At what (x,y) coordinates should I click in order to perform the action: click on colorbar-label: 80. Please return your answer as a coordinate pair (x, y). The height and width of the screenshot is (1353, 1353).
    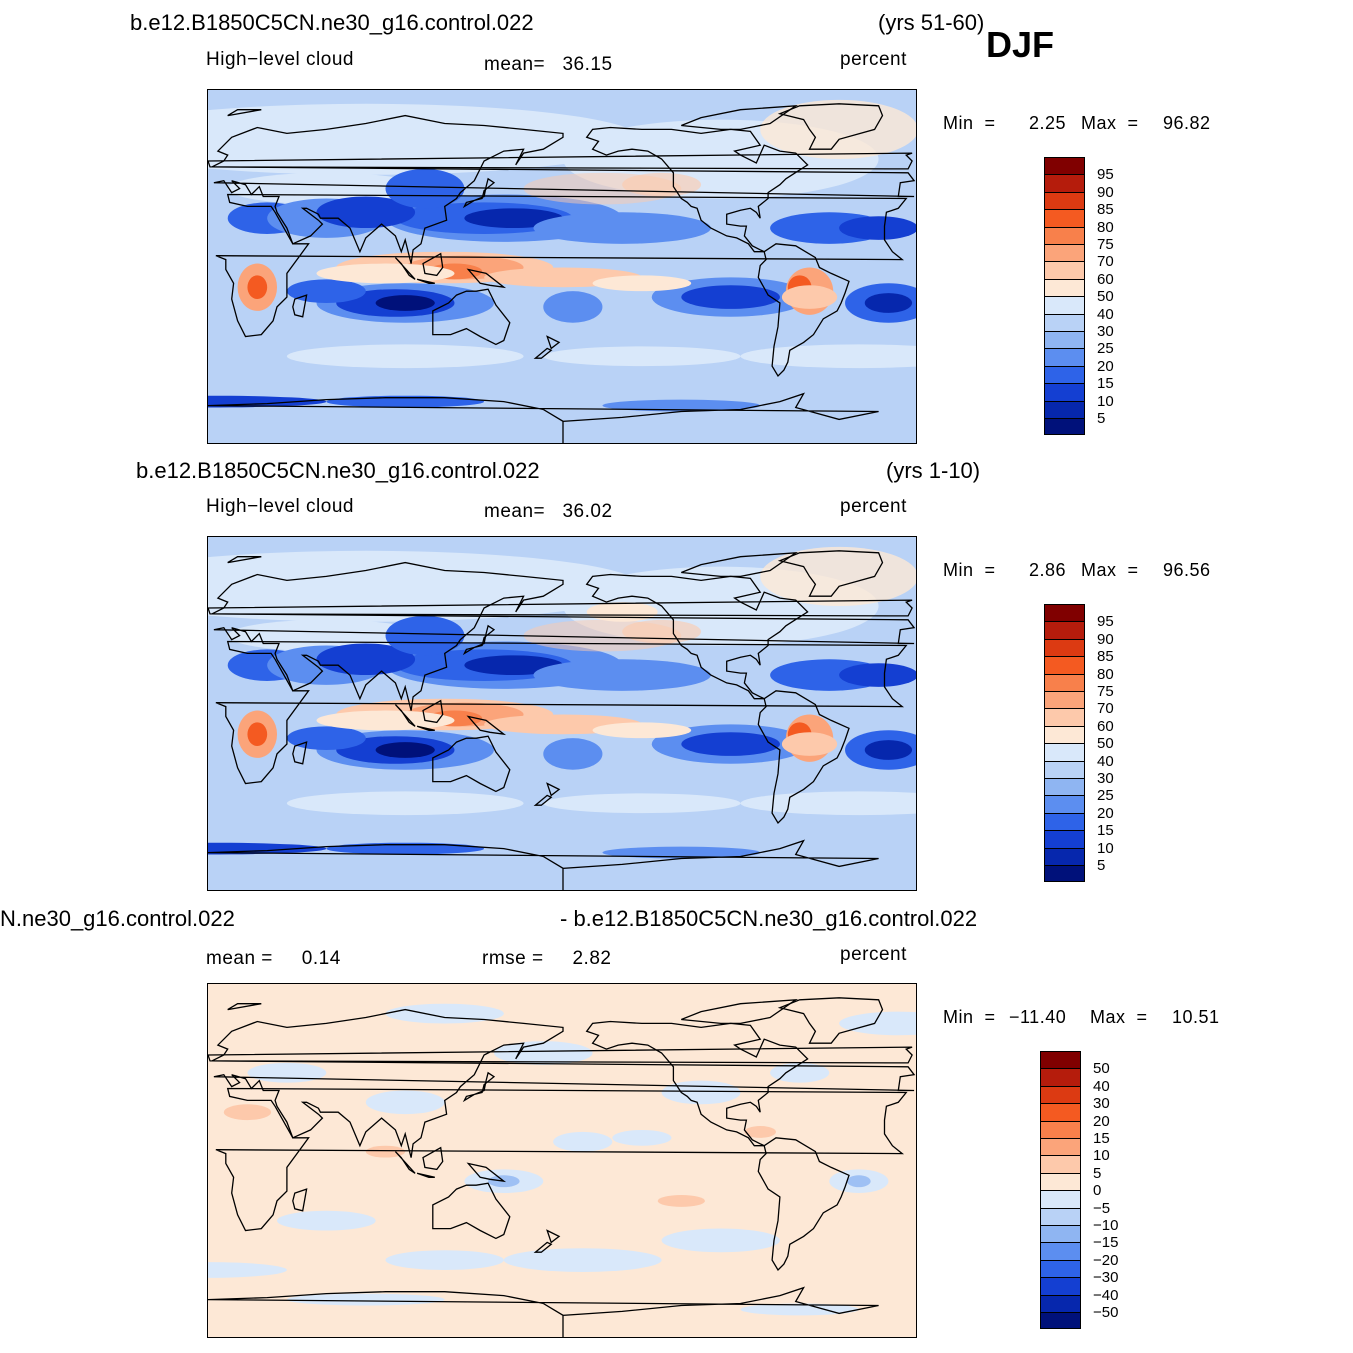
    Looking at the image, I should click on (1105, 227).